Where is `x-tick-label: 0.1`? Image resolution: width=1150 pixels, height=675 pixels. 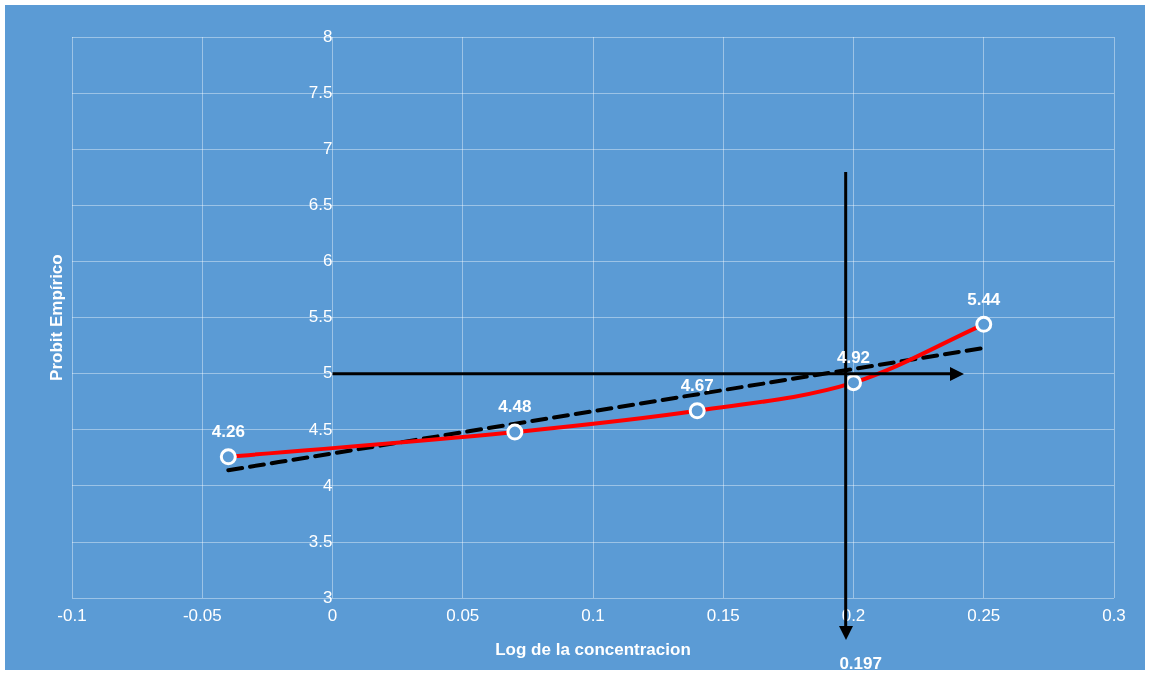 x-tick-label: 0.1 is located at coordinates (593, 616).